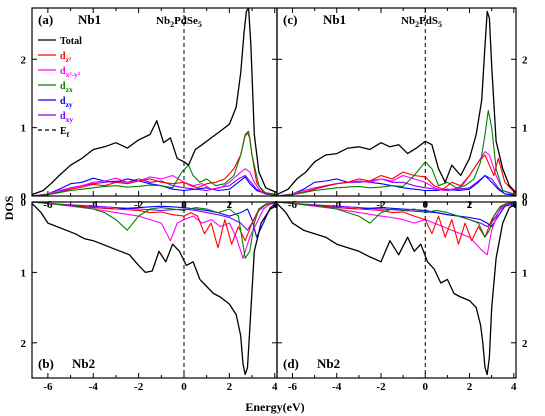 The image size is (545, 416). What do you see at coordinates (24, 129) in the screenshot?
I see `y-tick-label-a: 1` at bounding box center [24, 129].